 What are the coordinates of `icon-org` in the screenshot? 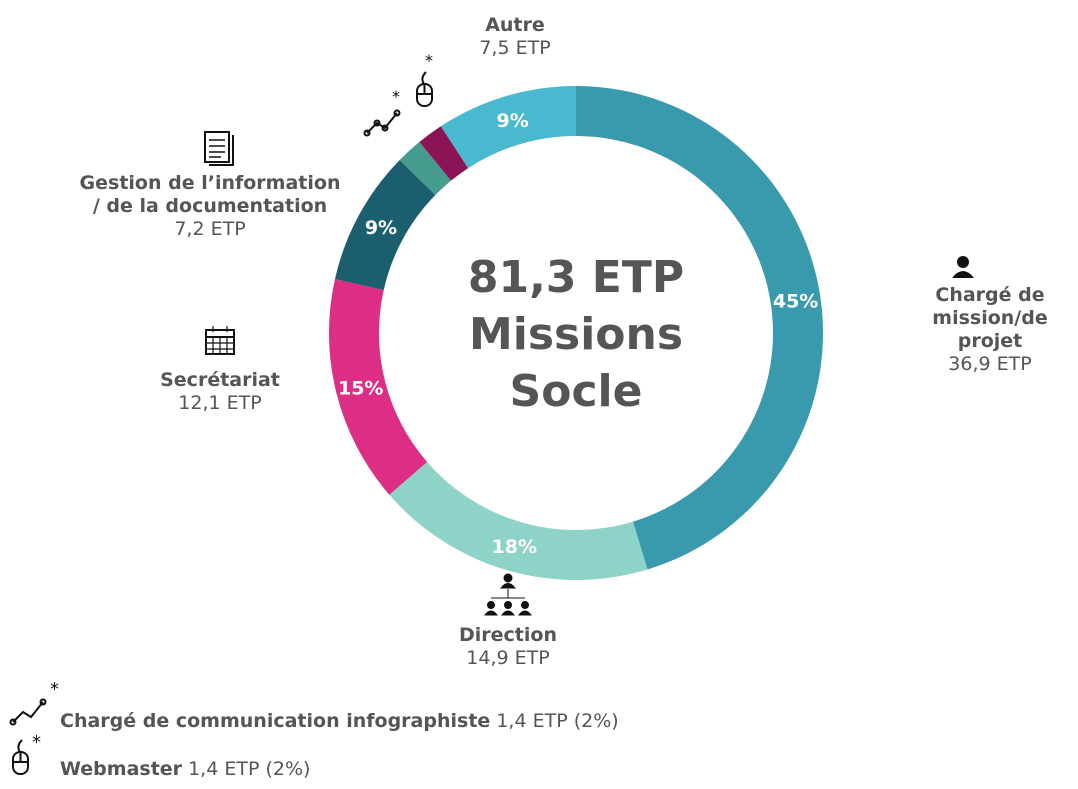 It's located at (508, 594).